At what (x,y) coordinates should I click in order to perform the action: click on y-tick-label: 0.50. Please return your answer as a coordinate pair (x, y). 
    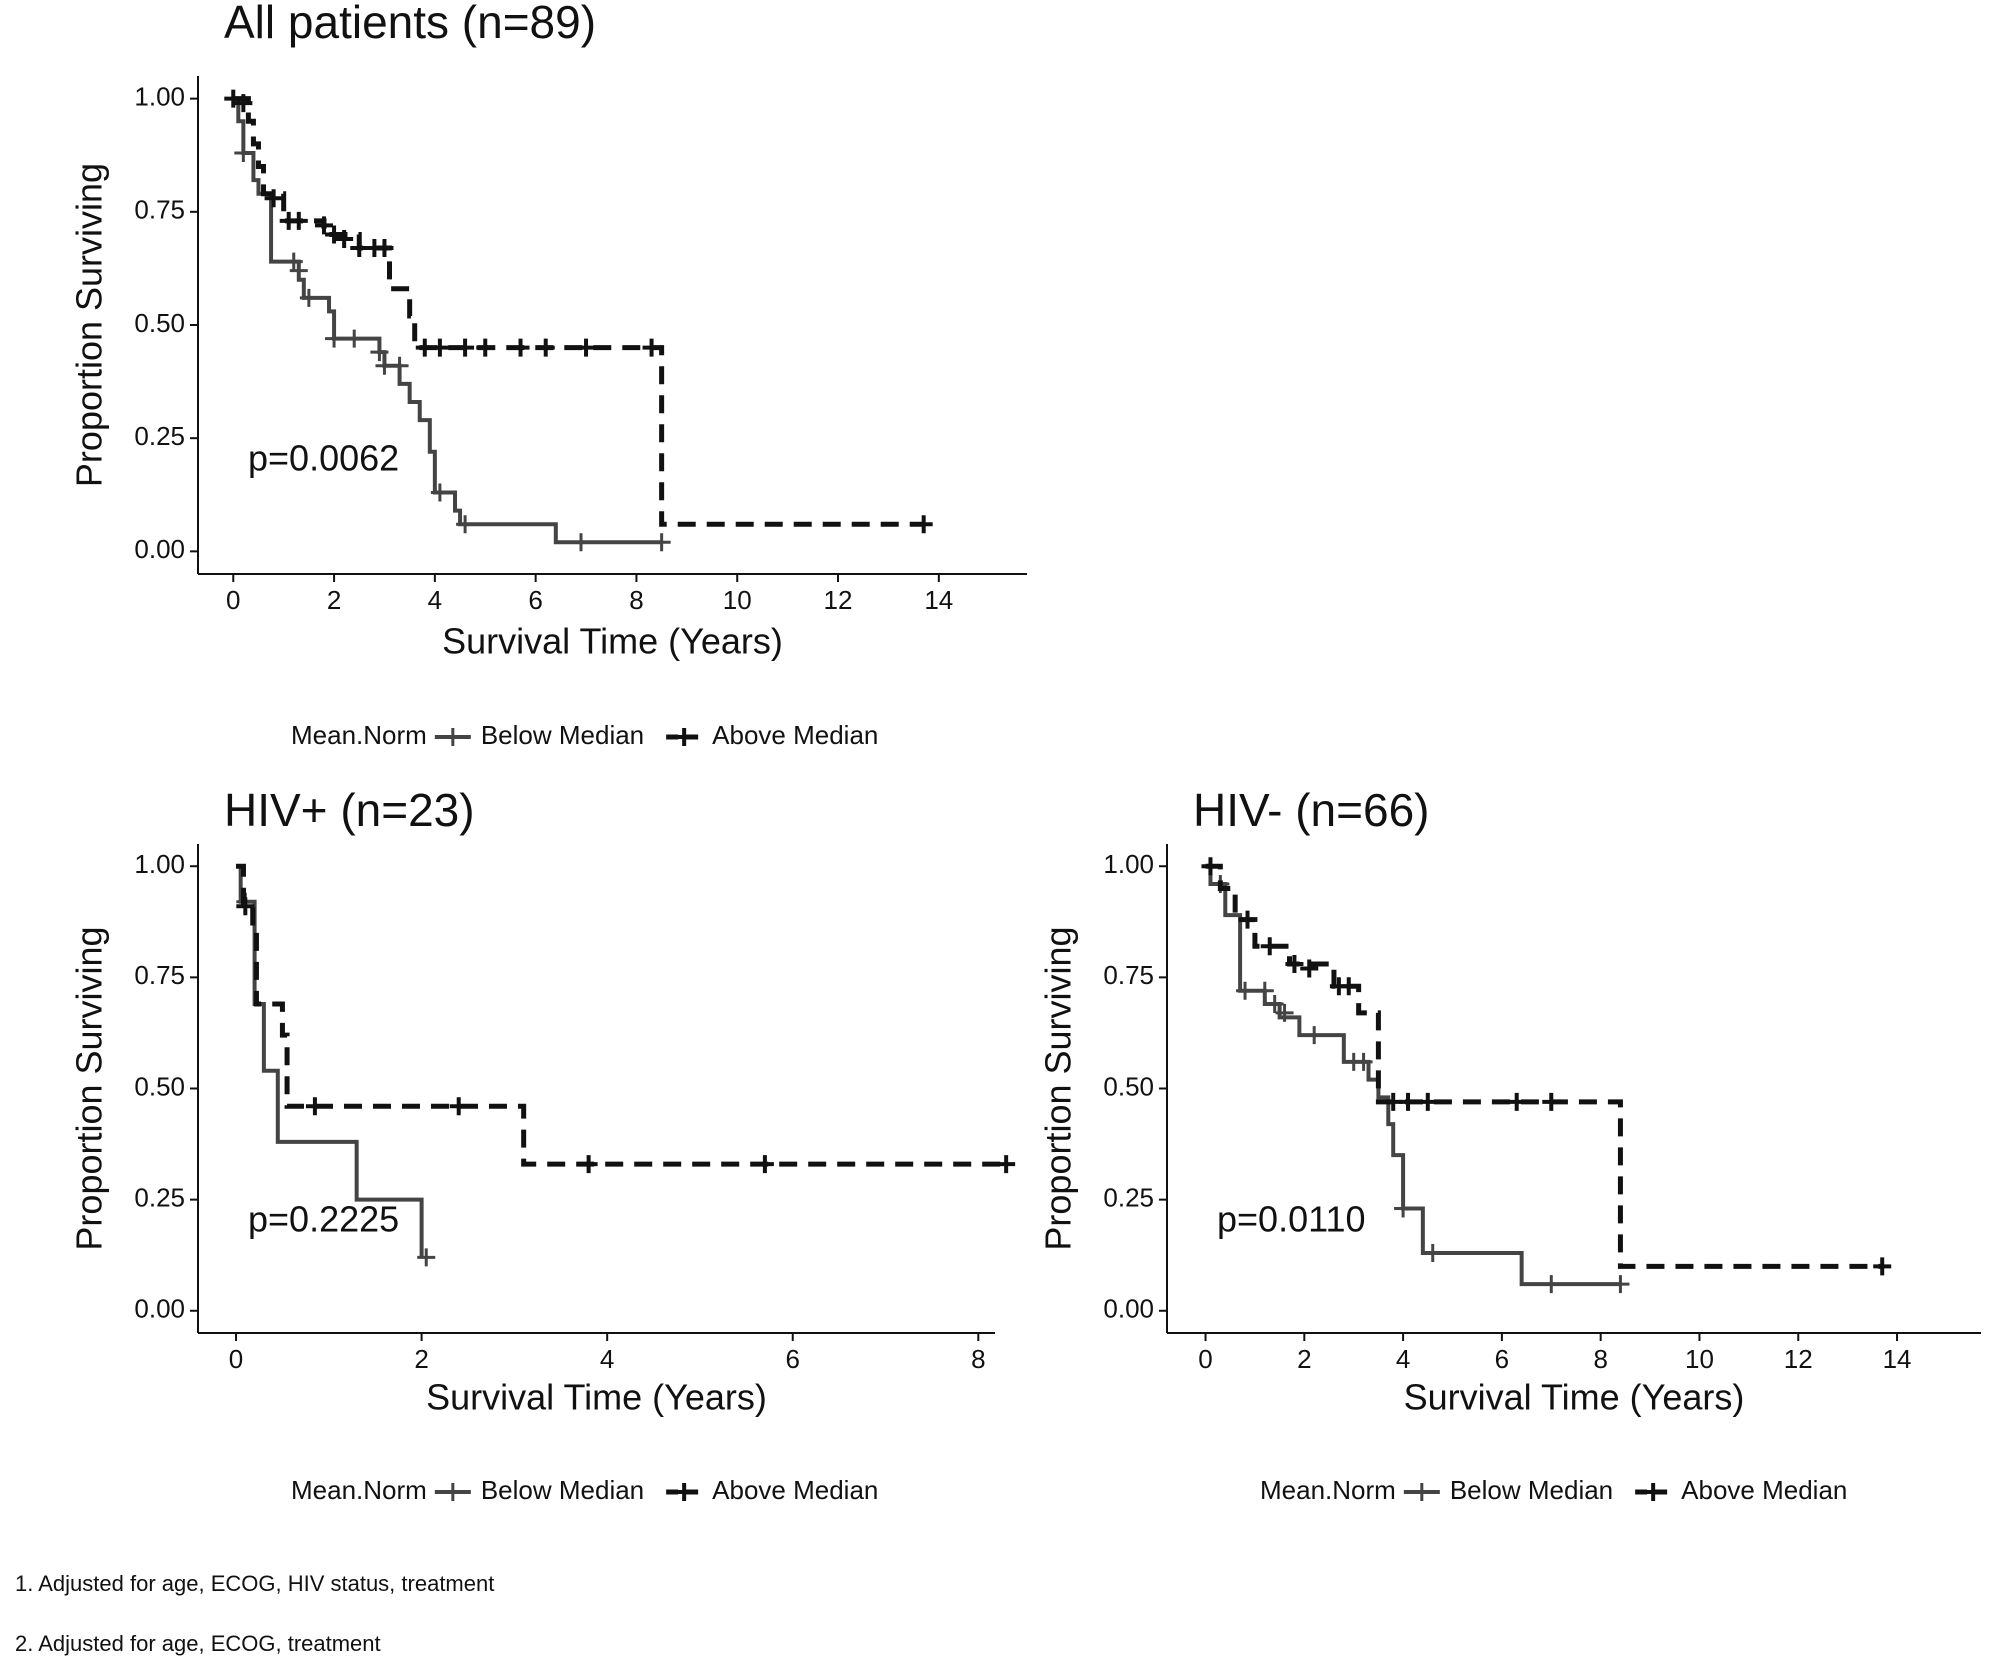
    Looking at the image, I should click on (159, 323).